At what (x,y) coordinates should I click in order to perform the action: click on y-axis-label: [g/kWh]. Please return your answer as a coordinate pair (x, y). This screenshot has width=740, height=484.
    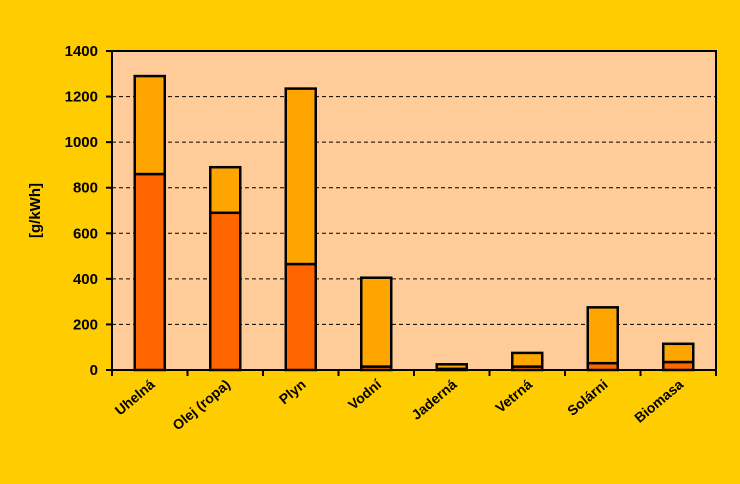
    Looking at the image, I should click on (35, 210).